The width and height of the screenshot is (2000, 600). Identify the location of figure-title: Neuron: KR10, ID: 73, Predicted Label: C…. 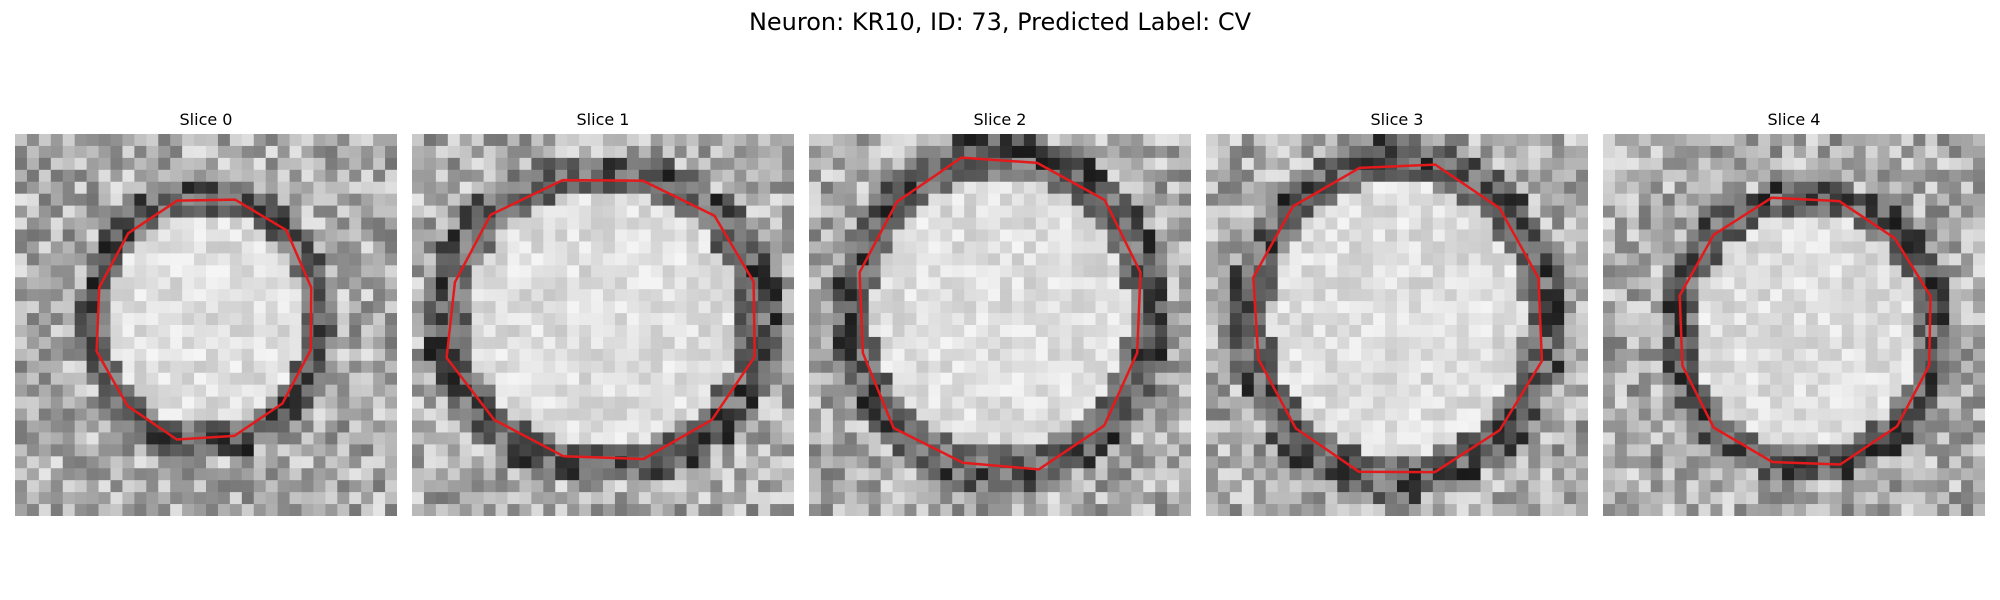
(1000, 22).